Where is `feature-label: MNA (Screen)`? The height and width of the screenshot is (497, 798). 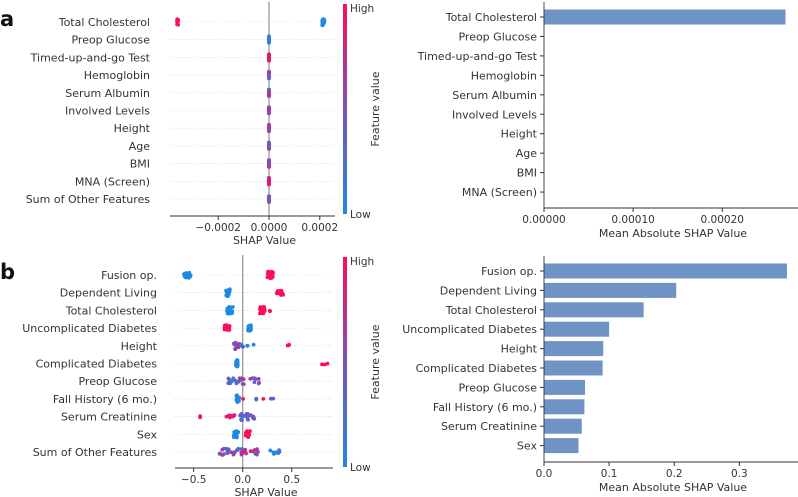 feature-label: MNA (Screen) is located at coordinates (112, 181).